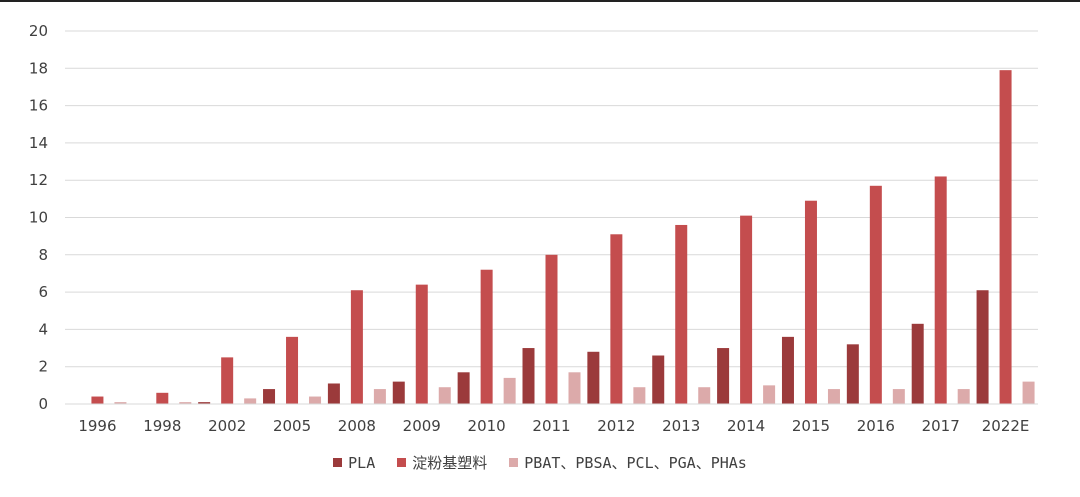  I want to click on x-tick-label: 1998, so click(162, 426).